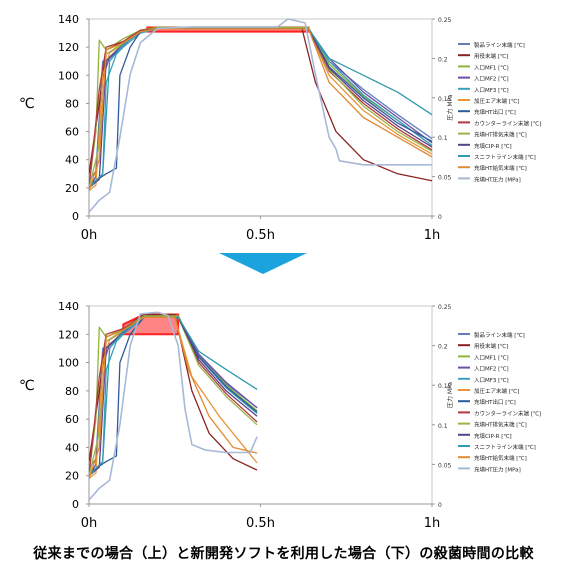  I want to click on down-arrow-icon, so click(263, 263).